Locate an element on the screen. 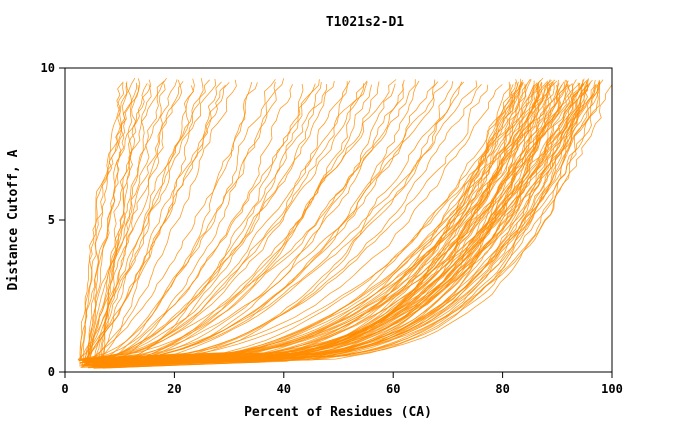 The width and height of the screenshot is (680, 440). y-tick-label: 10 is located at coordinates (48, 68).